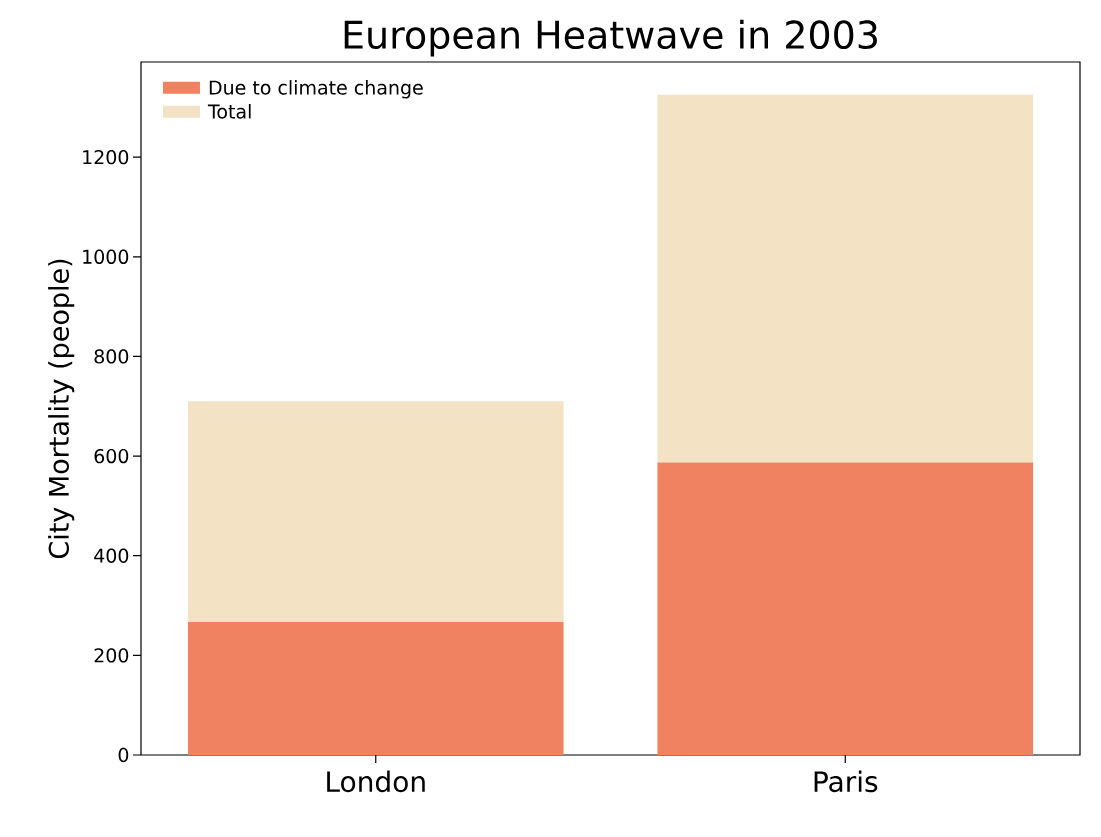 Image resolution: width=1101 pixels, height=837 pixels. I want to click on y-tick-label: 200, so click(111, 655).